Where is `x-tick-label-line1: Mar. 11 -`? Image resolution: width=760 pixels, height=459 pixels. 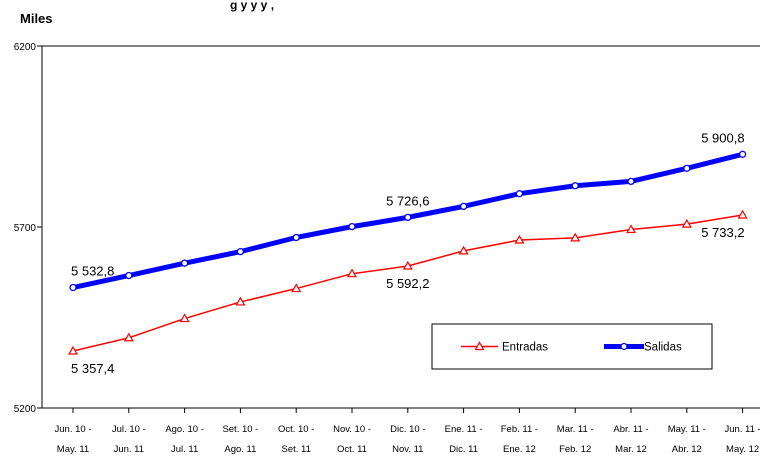
x-tick-label-line1: Mar. 11 - is located at coordinates (575, 429).